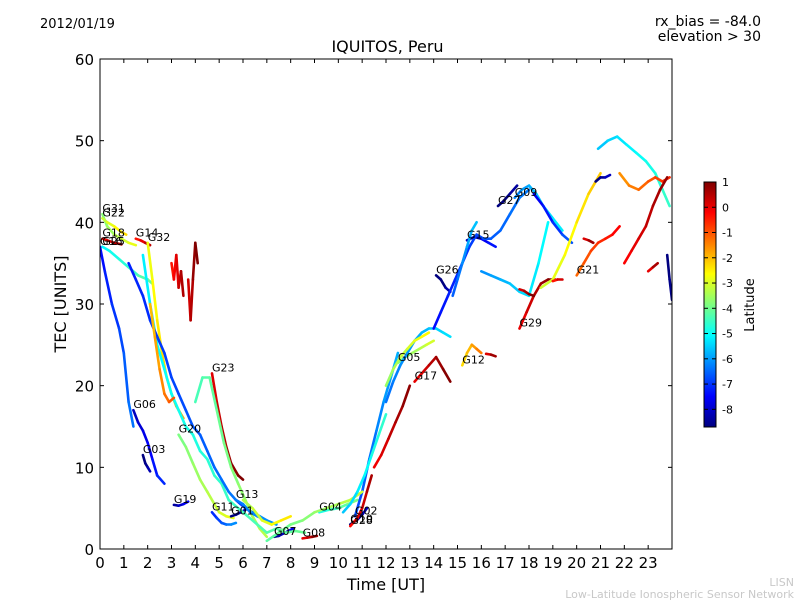 The width and height of the screenshot is (800, 600). I want to click on satellite-label: G13, so click(247, 494).